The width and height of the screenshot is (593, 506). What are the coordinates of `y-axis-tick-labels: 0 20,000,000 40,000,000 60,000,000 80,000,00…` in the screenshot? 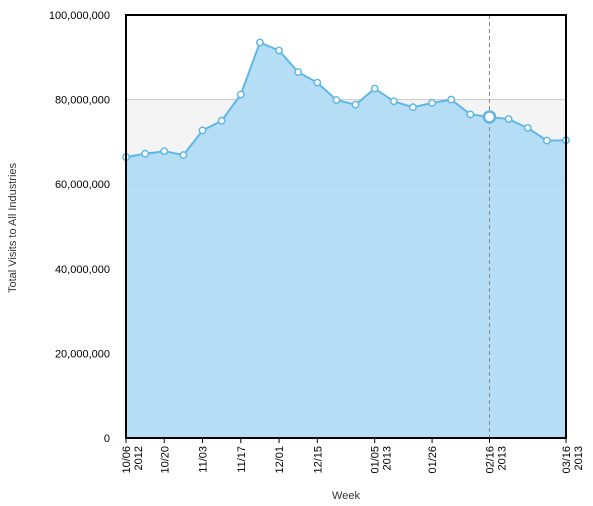 It's located at (79, 227).